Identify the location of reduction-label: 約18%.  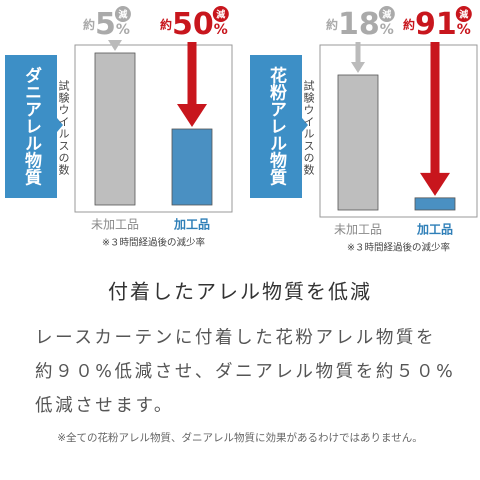
(360, 24).